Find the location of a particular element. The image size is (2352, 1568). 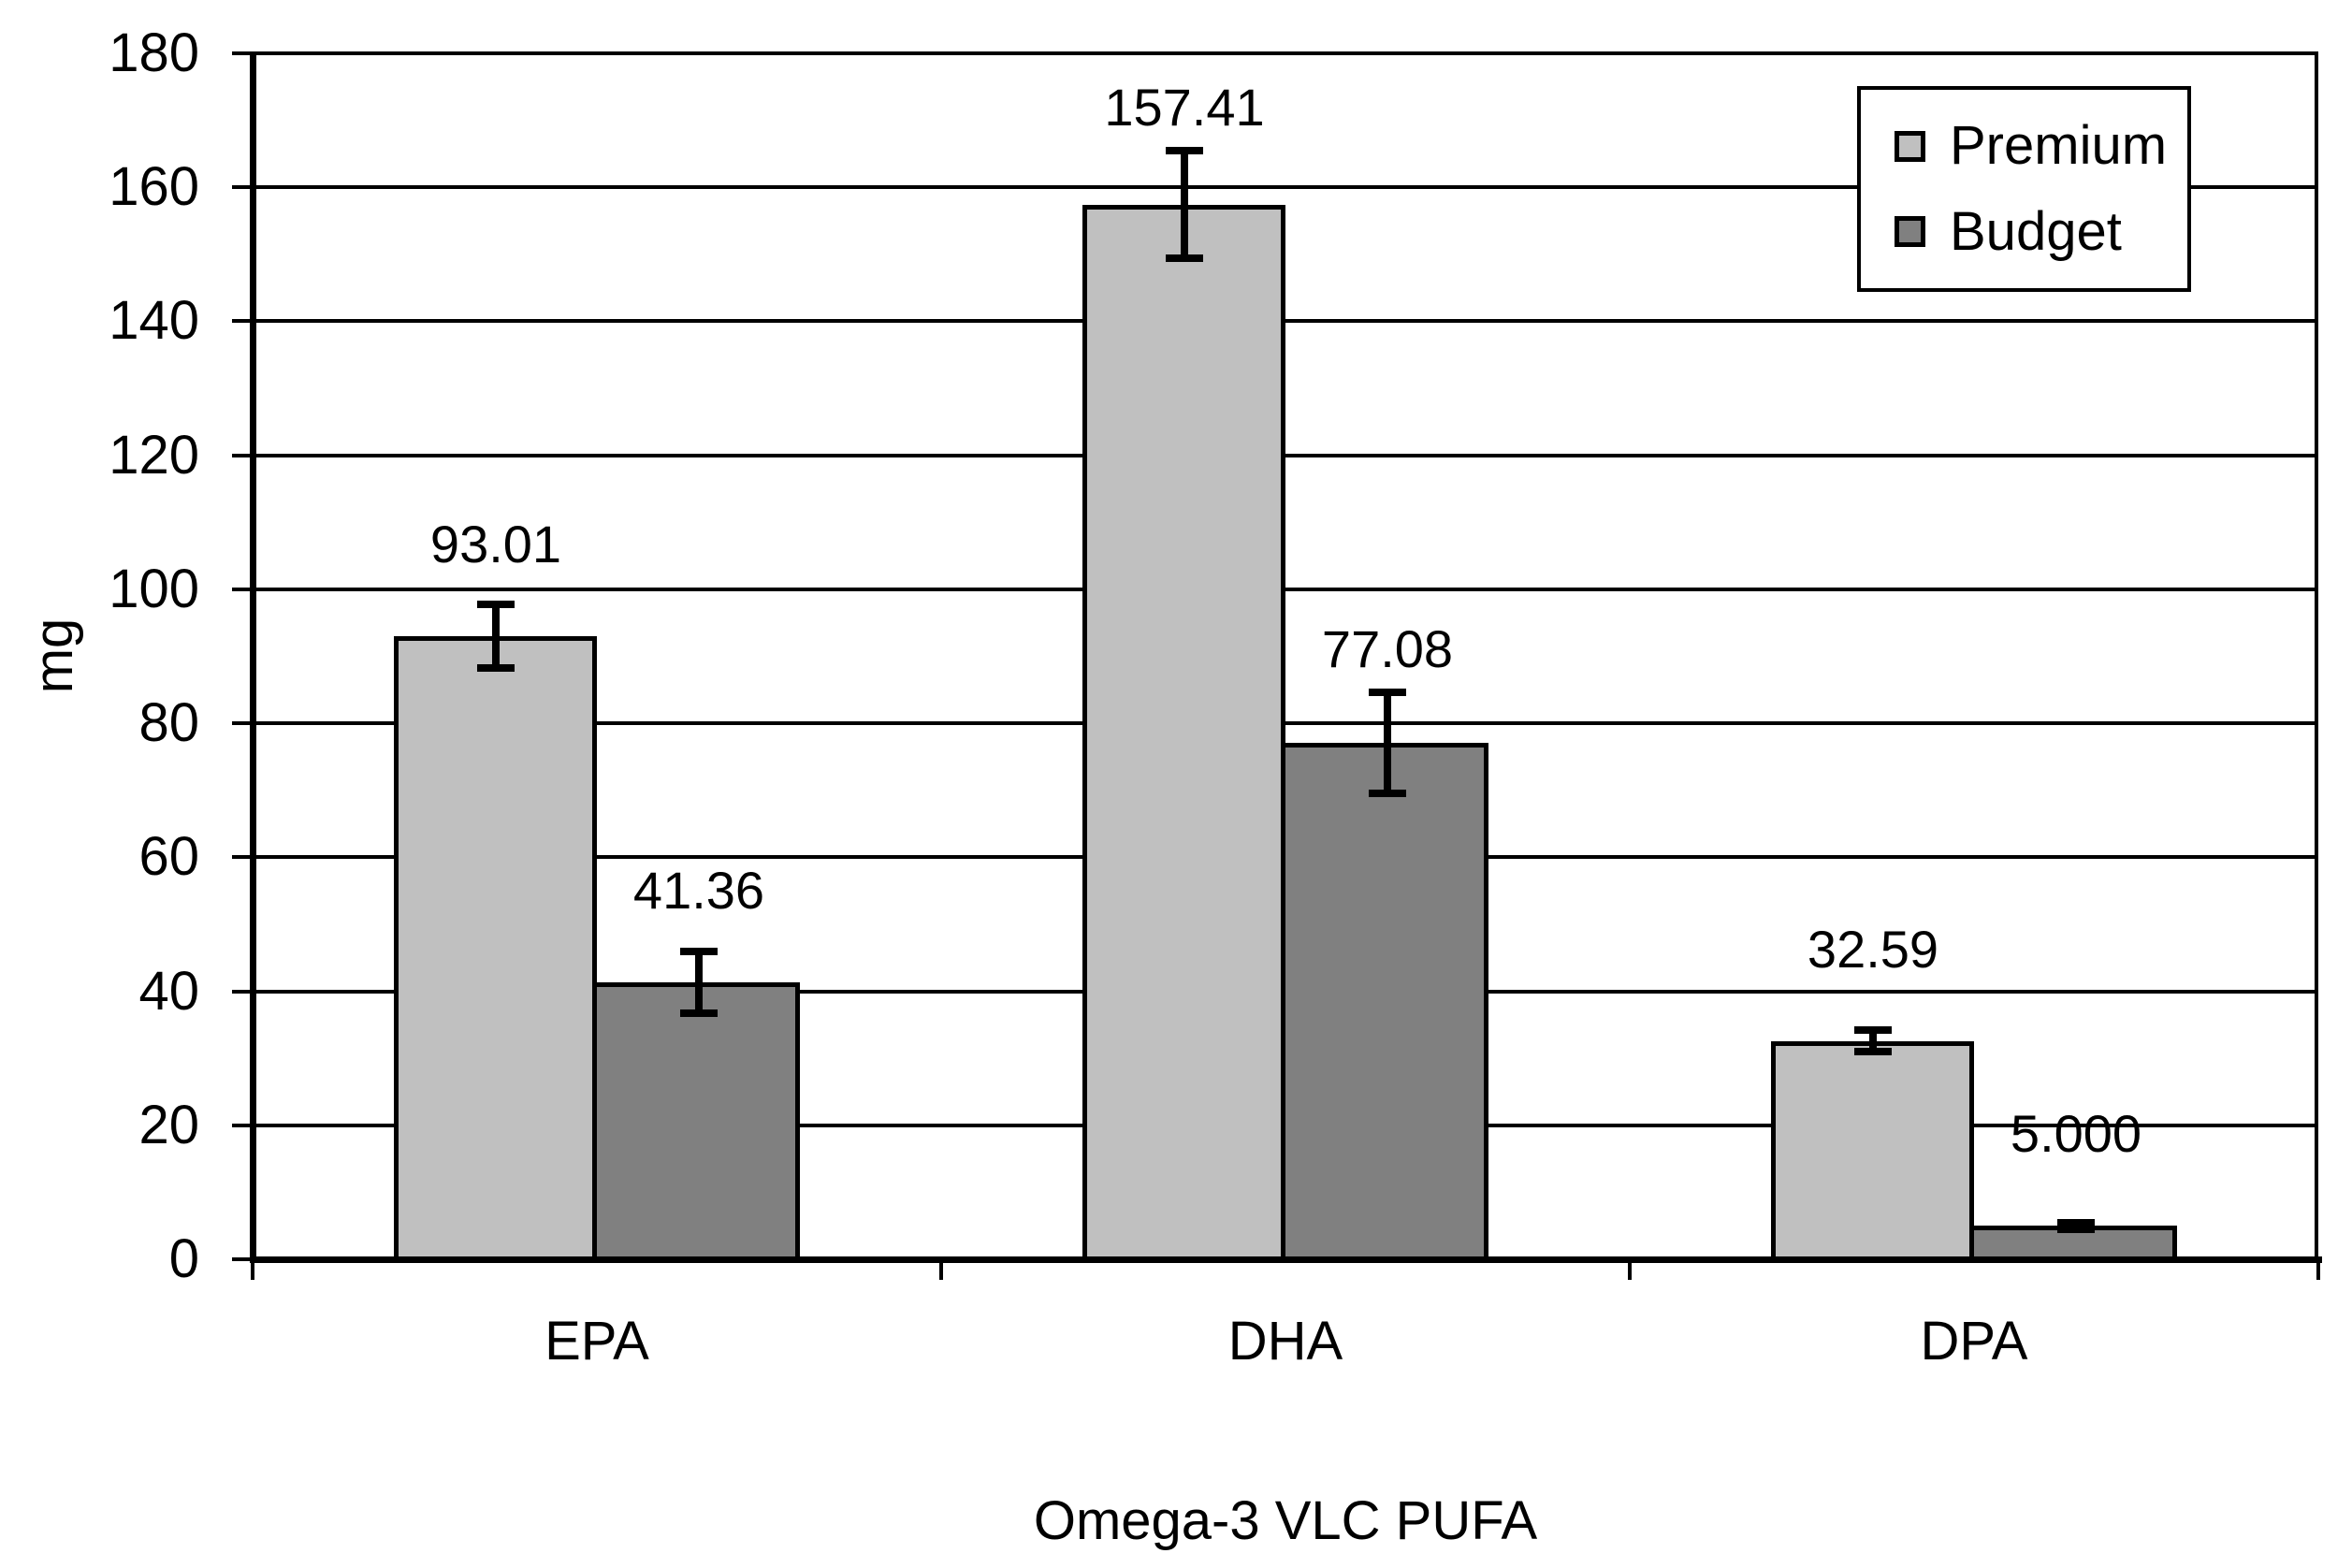

y-tick-label-20: 20 is located at coordinates (169, 1125).